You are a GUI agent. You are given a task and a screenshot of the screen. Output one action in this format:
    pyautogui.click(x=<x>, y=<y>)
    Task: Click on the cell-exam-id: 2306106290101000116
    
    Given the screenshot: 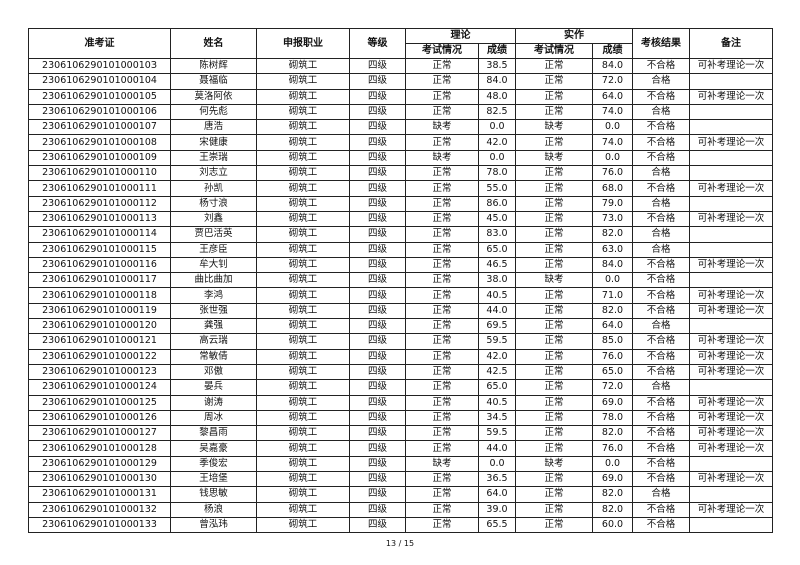 What is the action you would take?
    pyautogui.click(x=99, y=265)
    